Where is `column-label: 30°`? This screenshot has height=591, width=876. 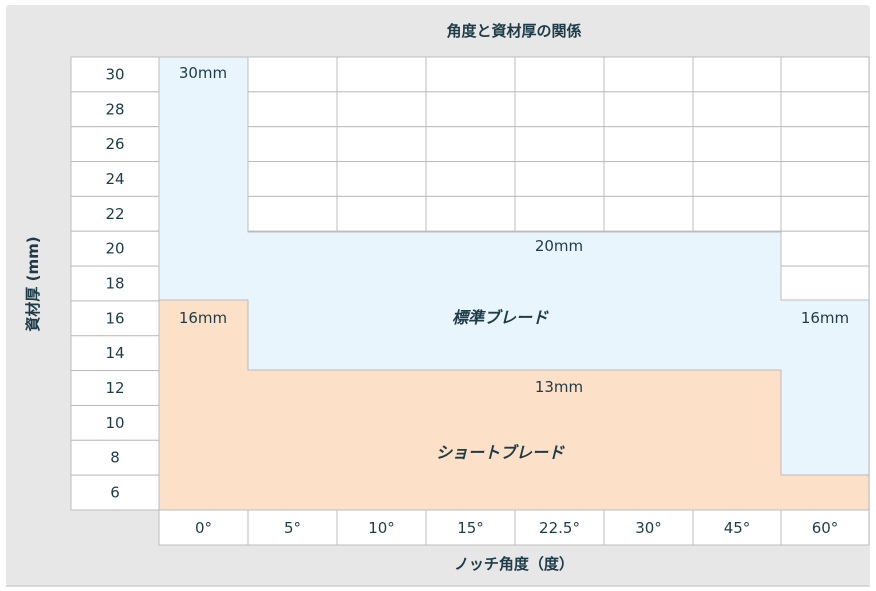
column-label: 30° is located at coordinates (648, 528).